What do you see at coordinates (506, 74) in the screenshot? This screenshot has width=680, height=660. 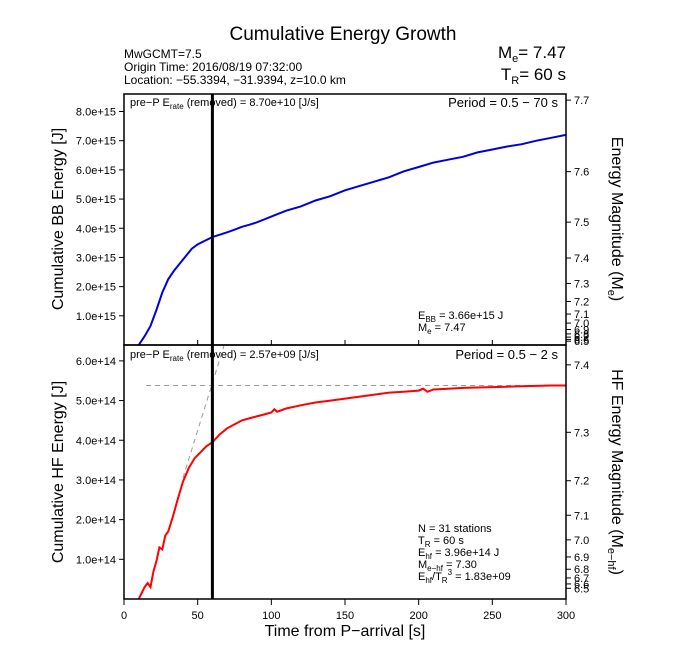 I see `header-tr-symbol: T` at bounding box center [506, 74].